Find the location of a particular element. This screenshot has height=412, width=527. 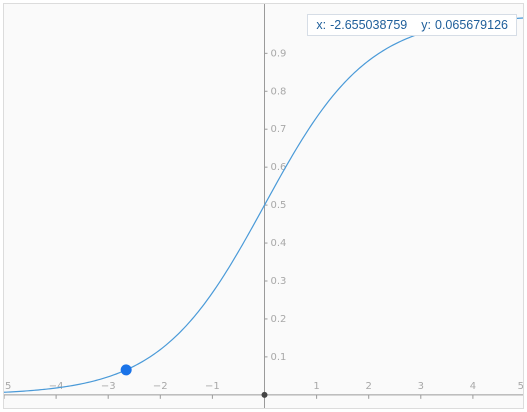

readout-x-label: x: is located at coordinates (321, 25).